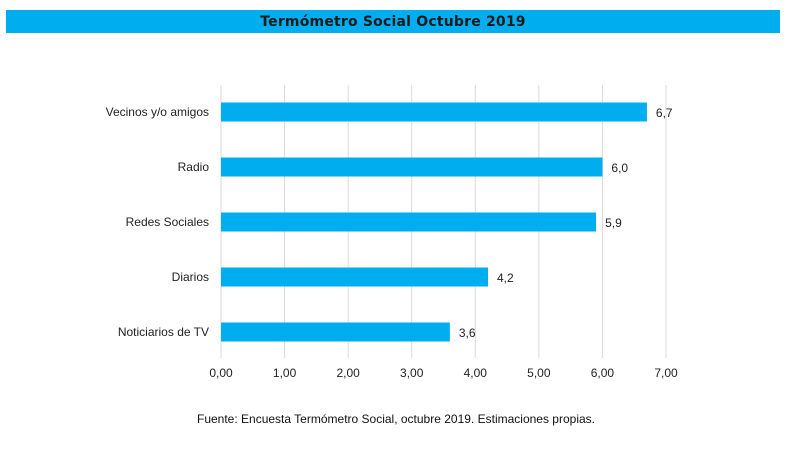  Describe the element at coordinates (539, 373) in the screenshot. I see `x-tick-label: 5,00` at that location.